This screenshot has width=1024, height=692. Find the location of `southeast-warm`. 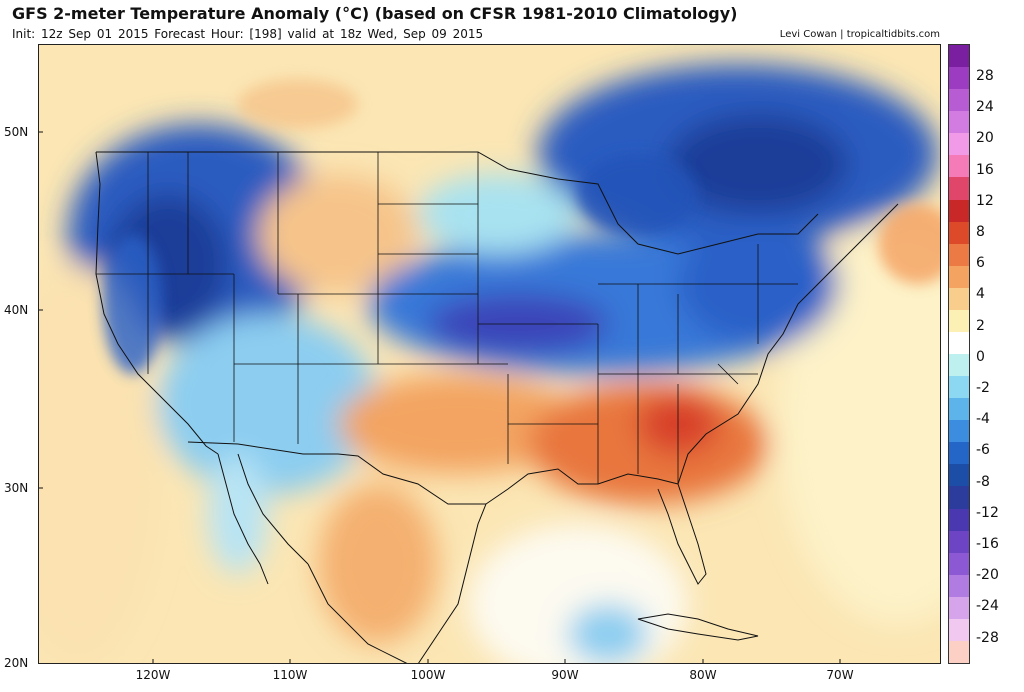

southeast-warm is located at coordinates (648, 444).